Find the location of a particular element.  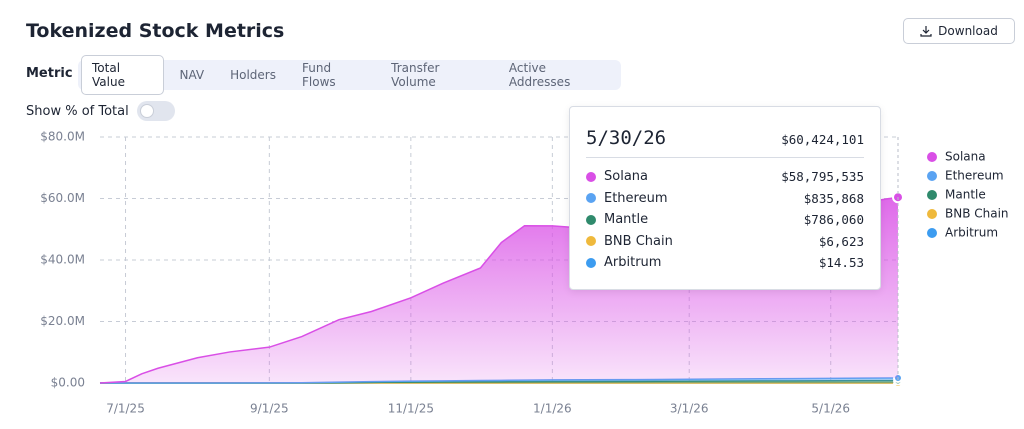

legend-label: Arbitrum is located at coordinates (971, 233).